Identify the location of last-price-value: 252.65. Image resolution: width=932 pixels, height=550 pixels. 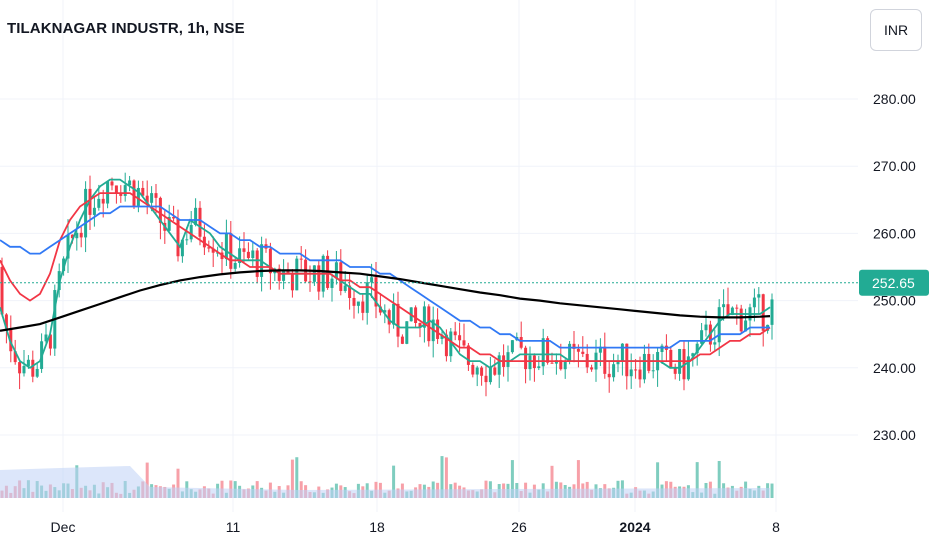
(893, 283).